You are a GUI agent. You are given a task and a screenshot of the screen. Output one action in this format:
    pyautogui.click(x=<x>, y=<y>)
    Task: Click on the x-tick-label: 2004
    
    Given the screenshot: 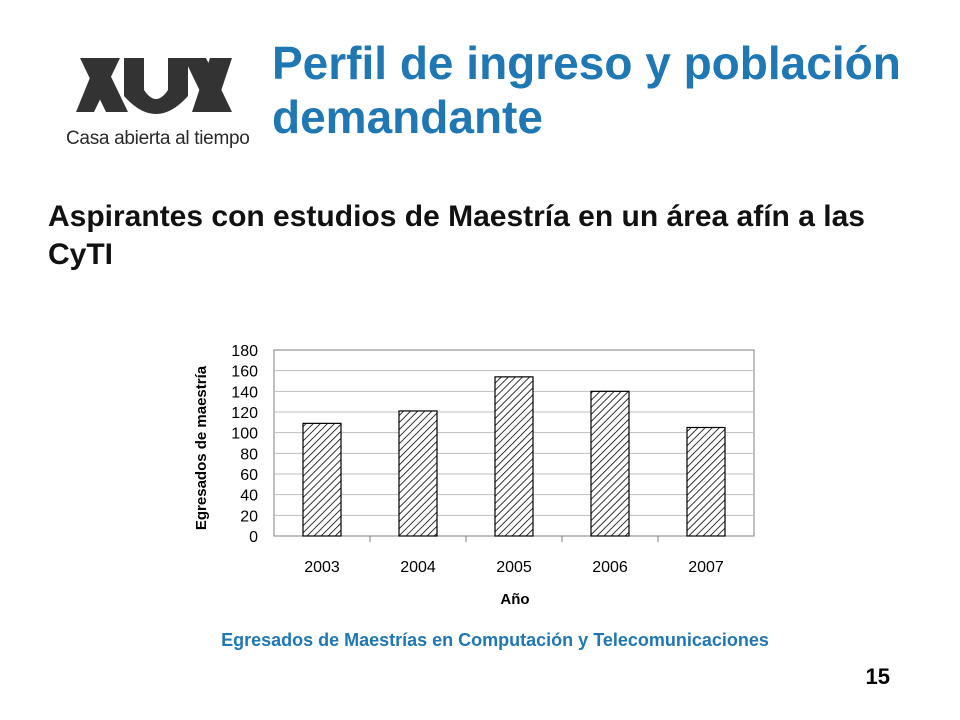 What is the action you would take?
    pyautogui.click(x=418, y=567)
    